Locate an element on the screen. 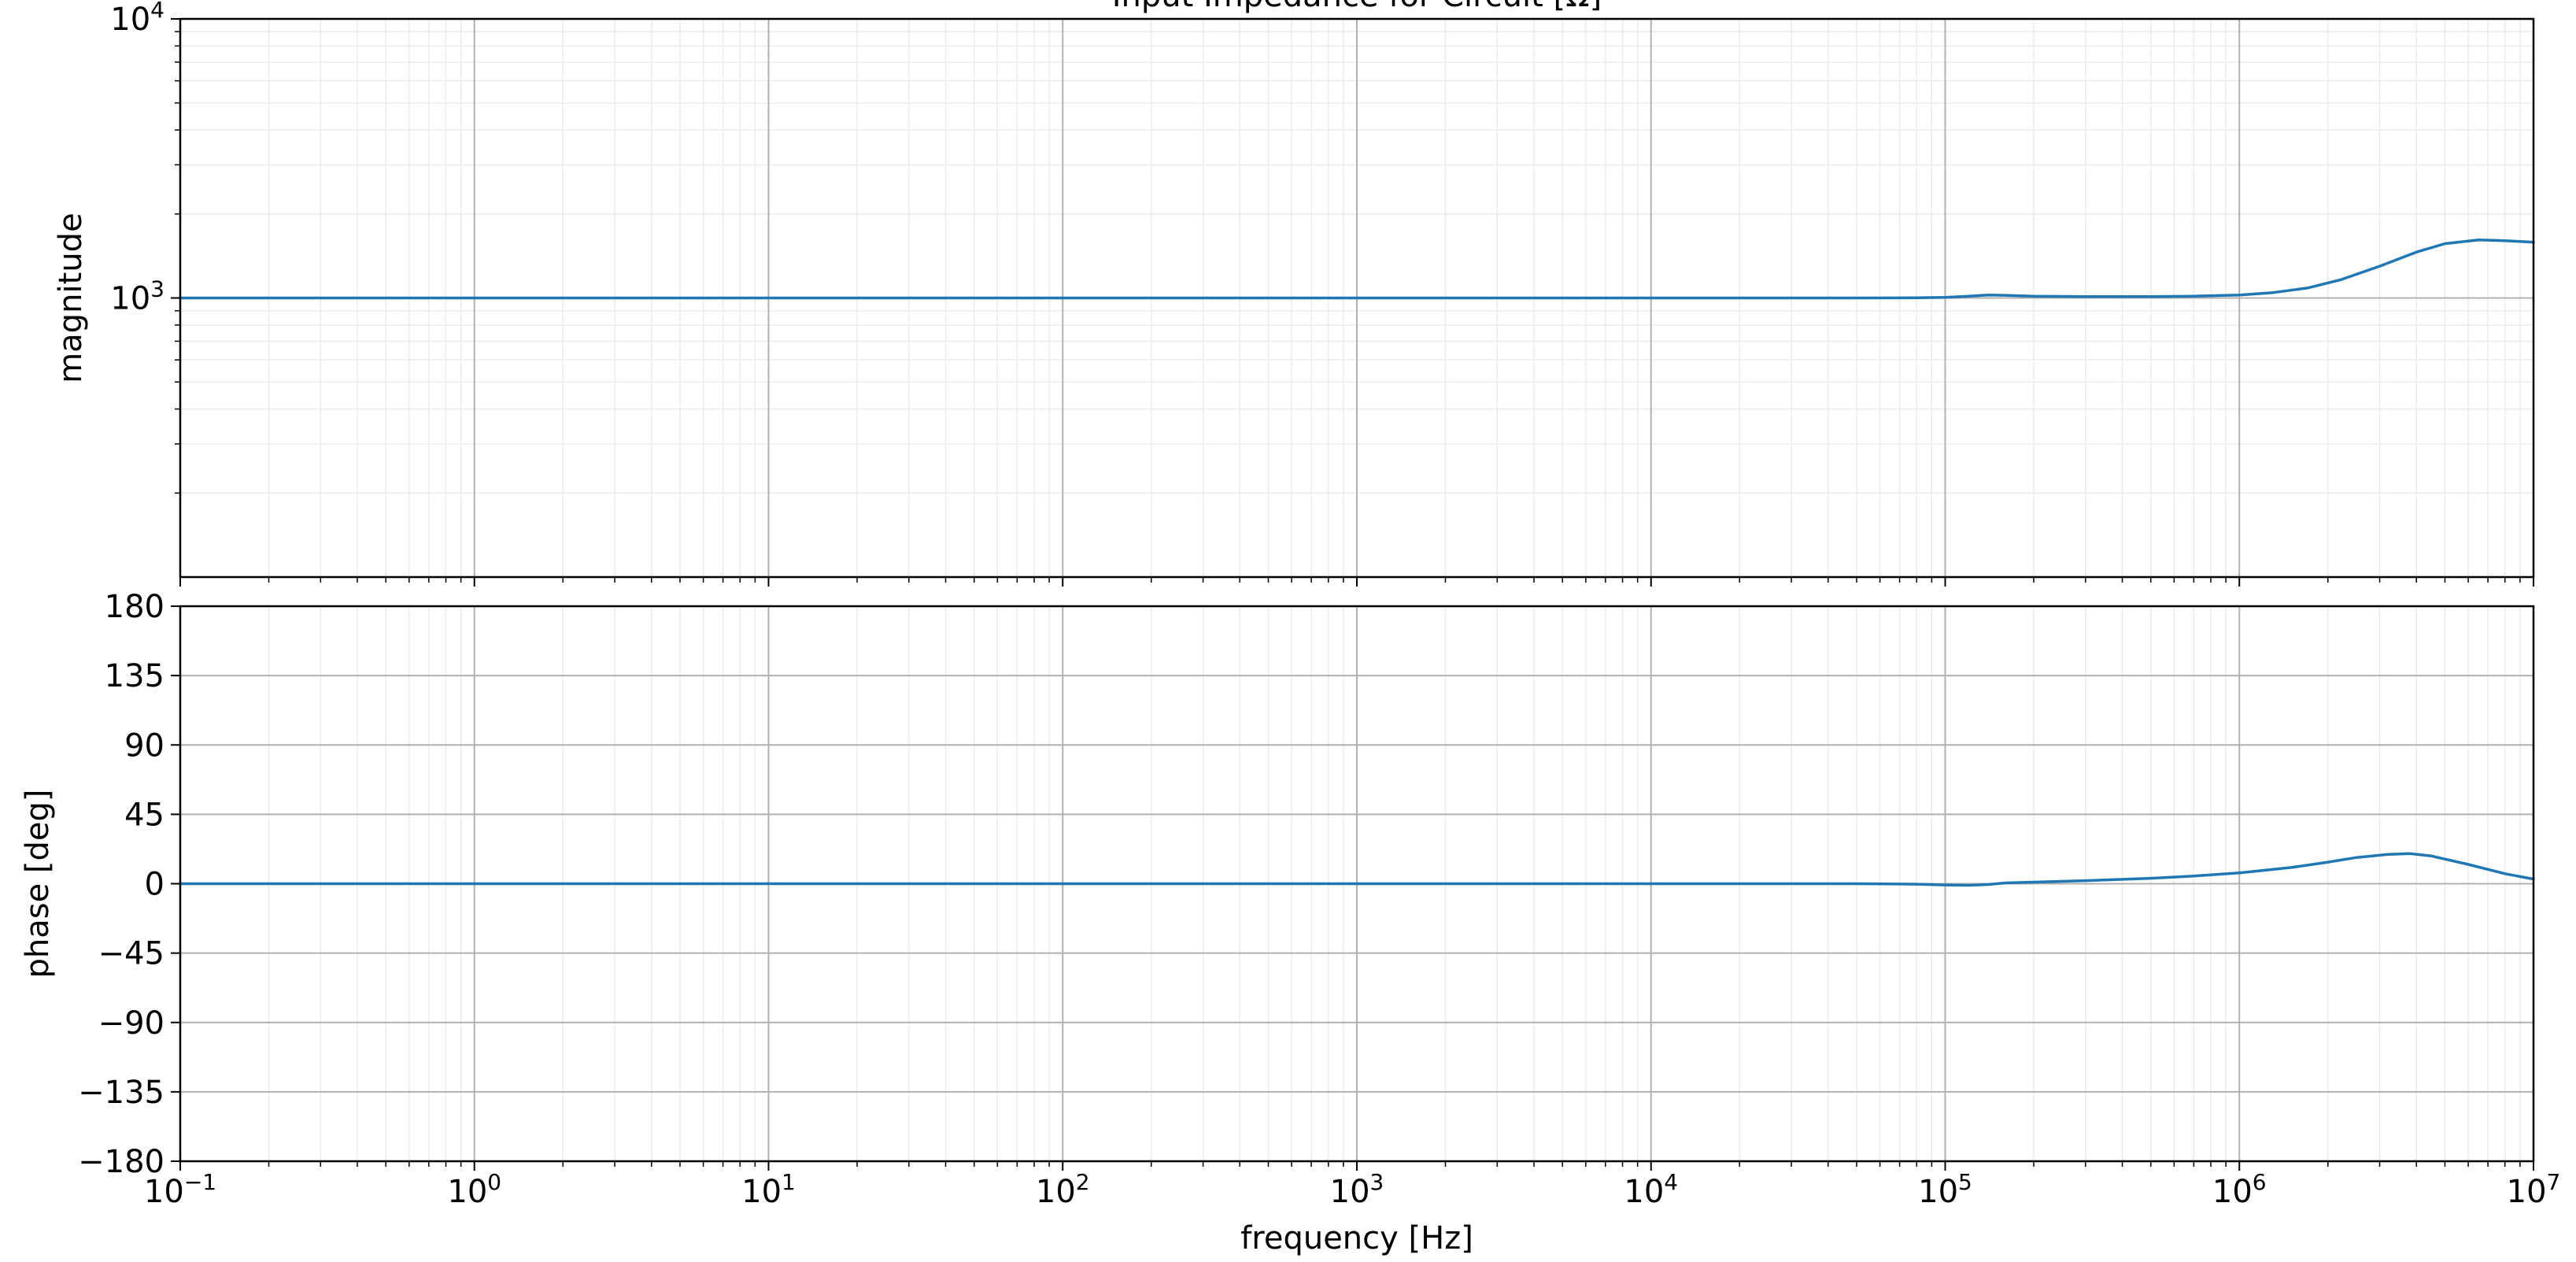 Image resolution: width=2576 pixels, height=1262 pixels. y-tick-label: −45 is located at coordinates (131, 954).